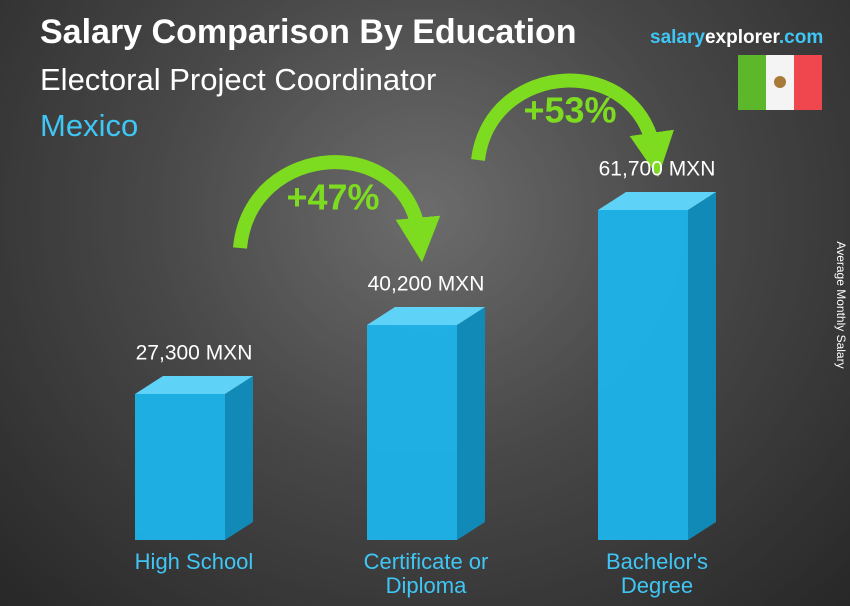  What do you see at coordinates (194, 353) in the screenshot?
I see `value-label: 27,300 MXN` at bounding box center [194, 353].